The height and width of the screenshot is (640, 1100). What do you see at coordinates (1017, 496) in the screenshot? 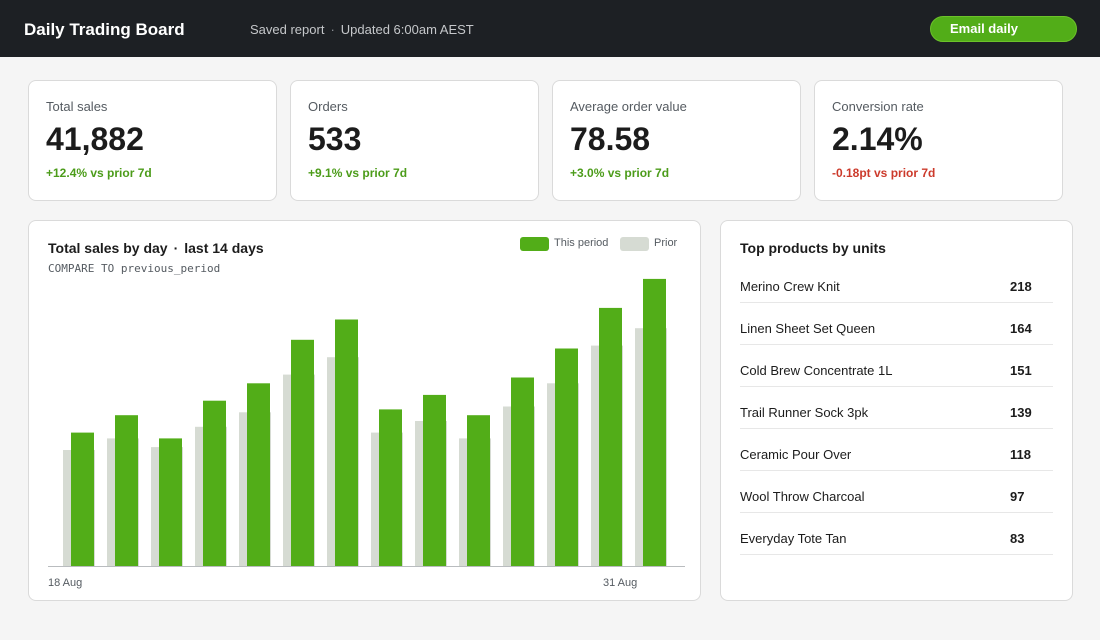
I see `product-units: 97` at bounding box center [1017, 496].